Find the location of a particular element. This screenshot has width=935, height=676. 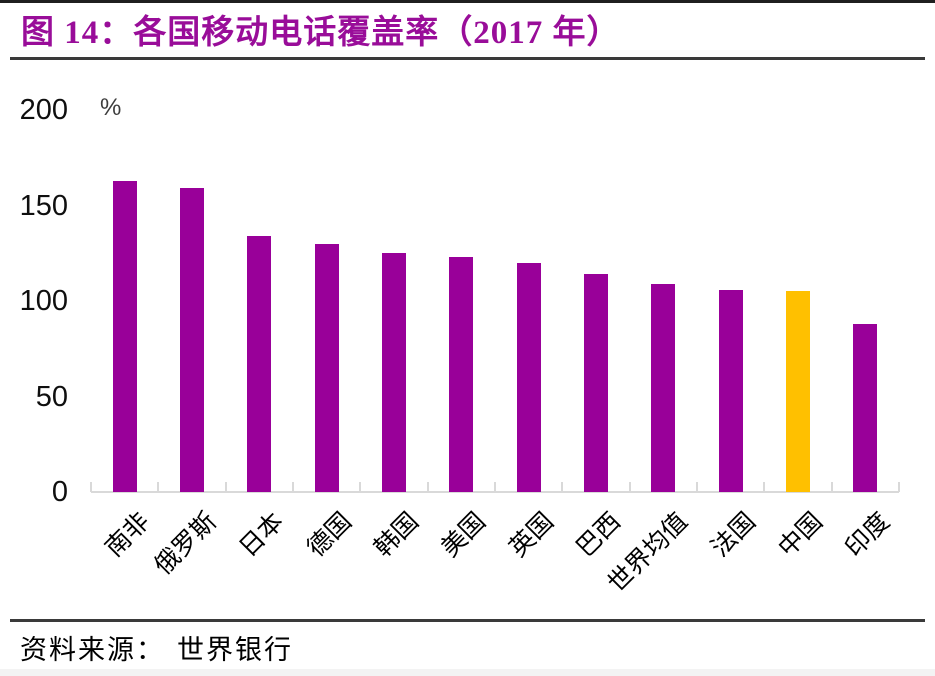

source-label: 资料来源： is located at coordinates (92, 650).